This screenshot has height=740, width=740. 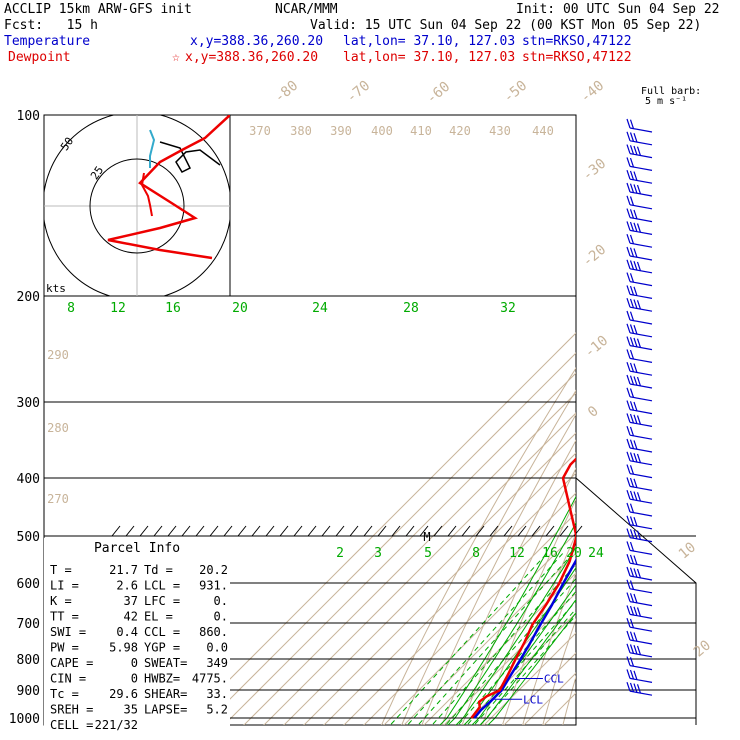 What do you see at coordinates (426, 537) in the screenshot?
I see `m-marker: M` at bounding box center [426, 537].